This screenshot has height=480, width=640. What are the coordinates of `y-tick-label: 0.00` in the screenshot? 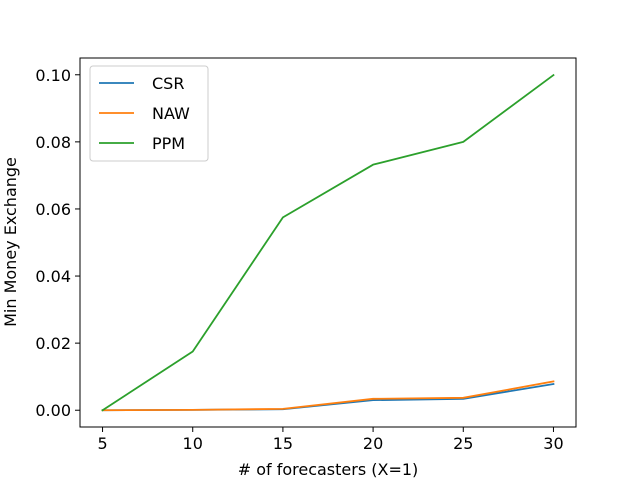 It's located at (53, 410).